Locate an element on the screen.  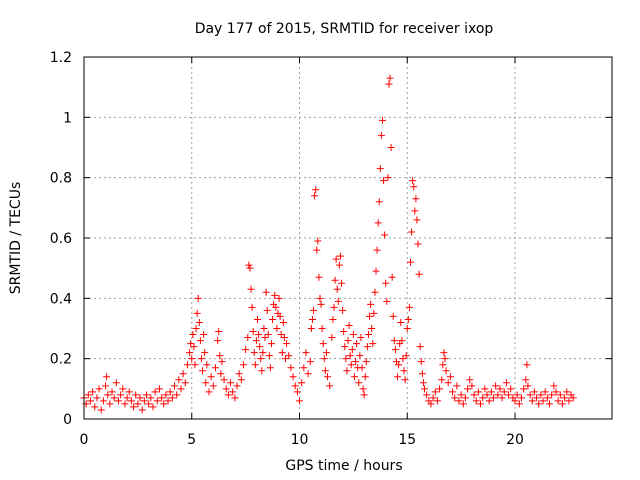
y-axis-label: SRMTID / TECUs is located at coordinates (16, 238).